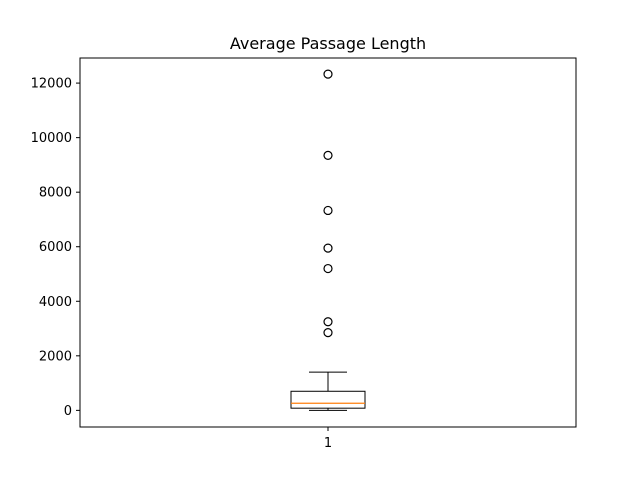  Describe the element at coordinates (51, 138) in the screenshot. I see `y-tick-label: 10000` at that location.